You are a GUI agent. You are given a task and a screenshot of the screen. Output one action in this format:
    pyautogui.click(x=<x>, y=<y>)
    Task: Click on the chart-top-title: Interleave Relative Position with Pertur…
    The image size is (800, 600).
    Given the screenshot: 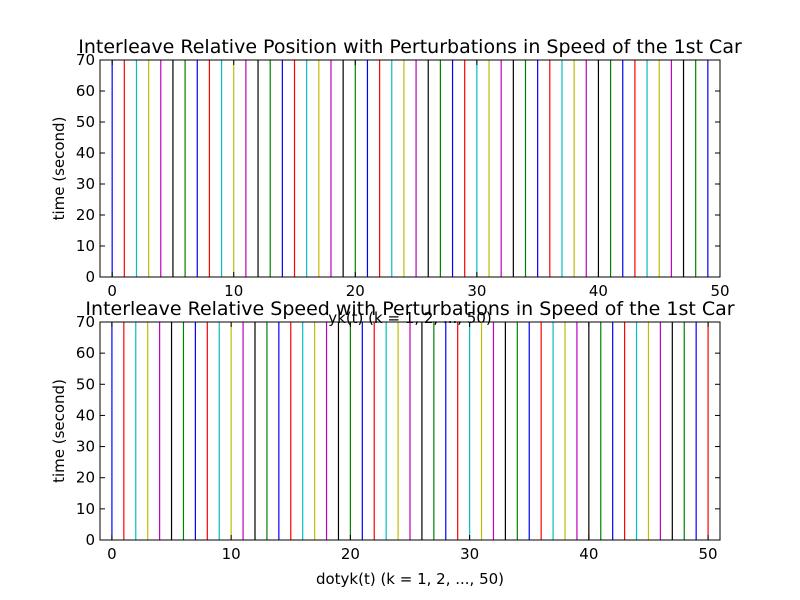 What is the action you would take?
    pyautogui.click(x=410, y=47)
    